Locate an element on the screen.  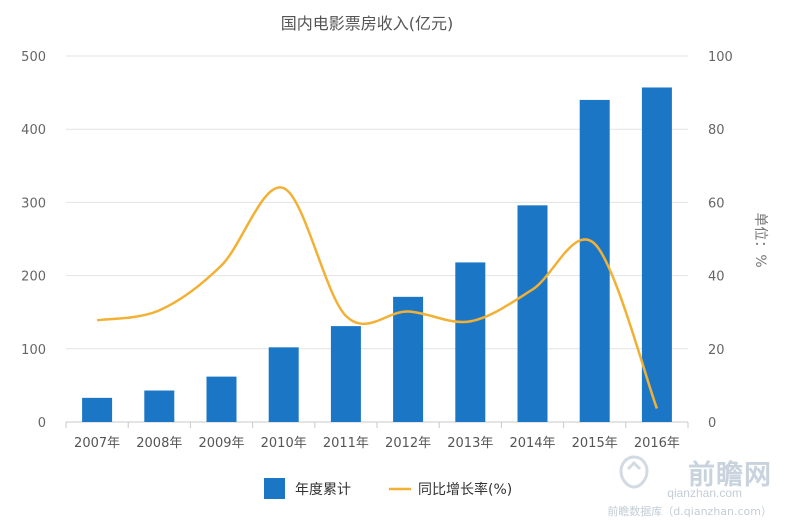
left-axis: 0 100 200 300 400 500 is located at coordinates (33, 240).